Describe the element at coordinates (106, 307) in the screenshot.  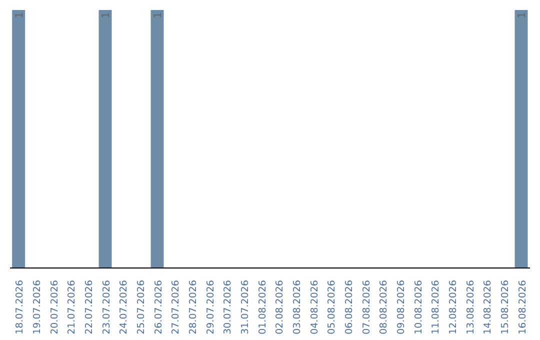
I see `x-tick-label: 23.07.2026` at that location.